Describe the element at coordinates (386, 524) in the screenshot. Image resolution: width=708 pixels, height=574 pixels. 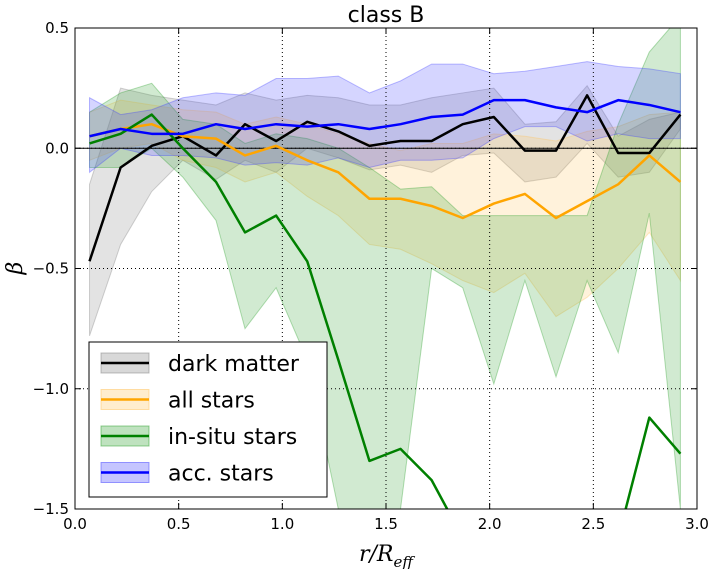
I see `x-tick-label: 1.5` at that location.